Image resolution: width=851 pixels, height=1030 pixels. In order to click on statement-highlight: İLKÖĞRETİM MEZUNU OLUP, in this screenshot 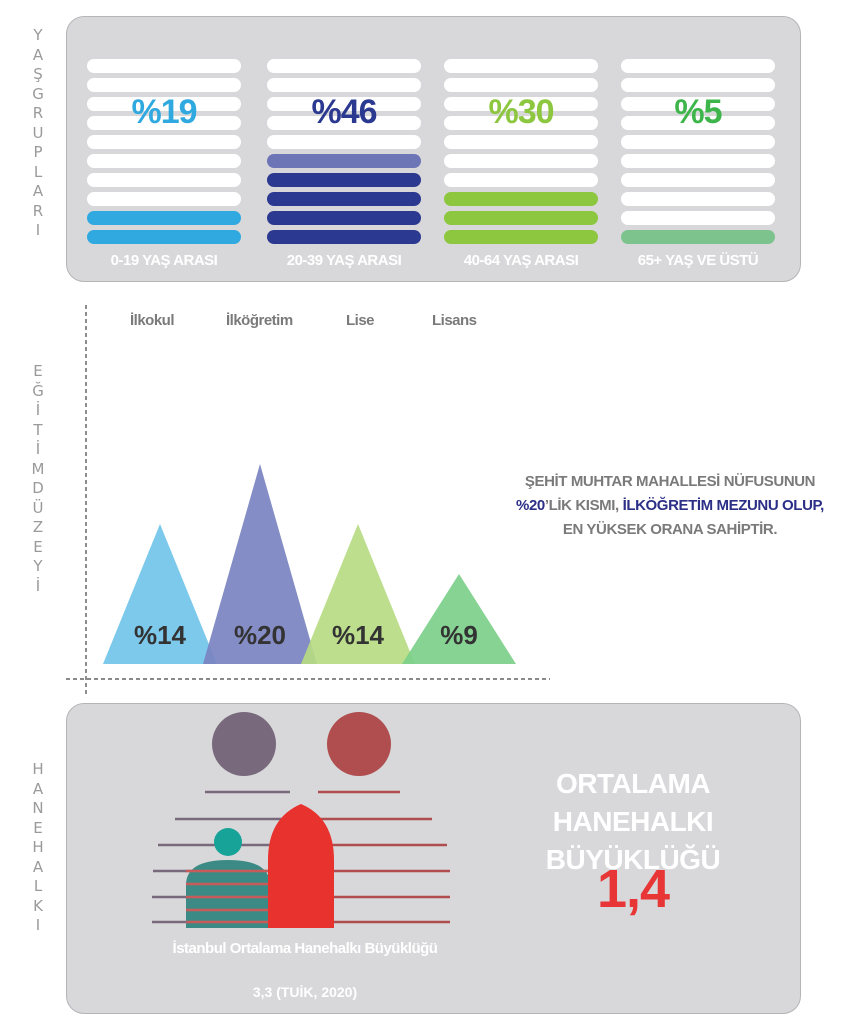, I will do `click(723, 505)`.